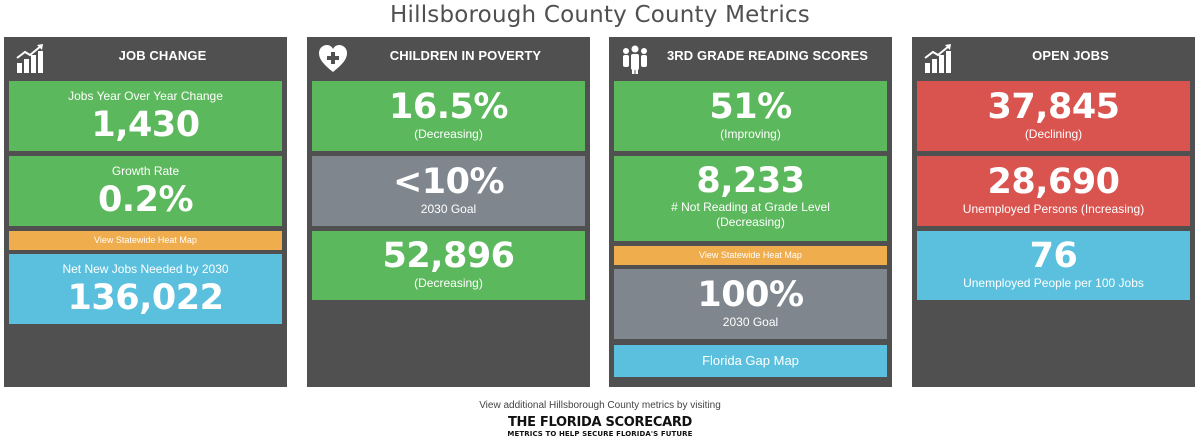  I want to click on poverty-rate-tile: 16.5% (Decreasing), so click(448, 116).